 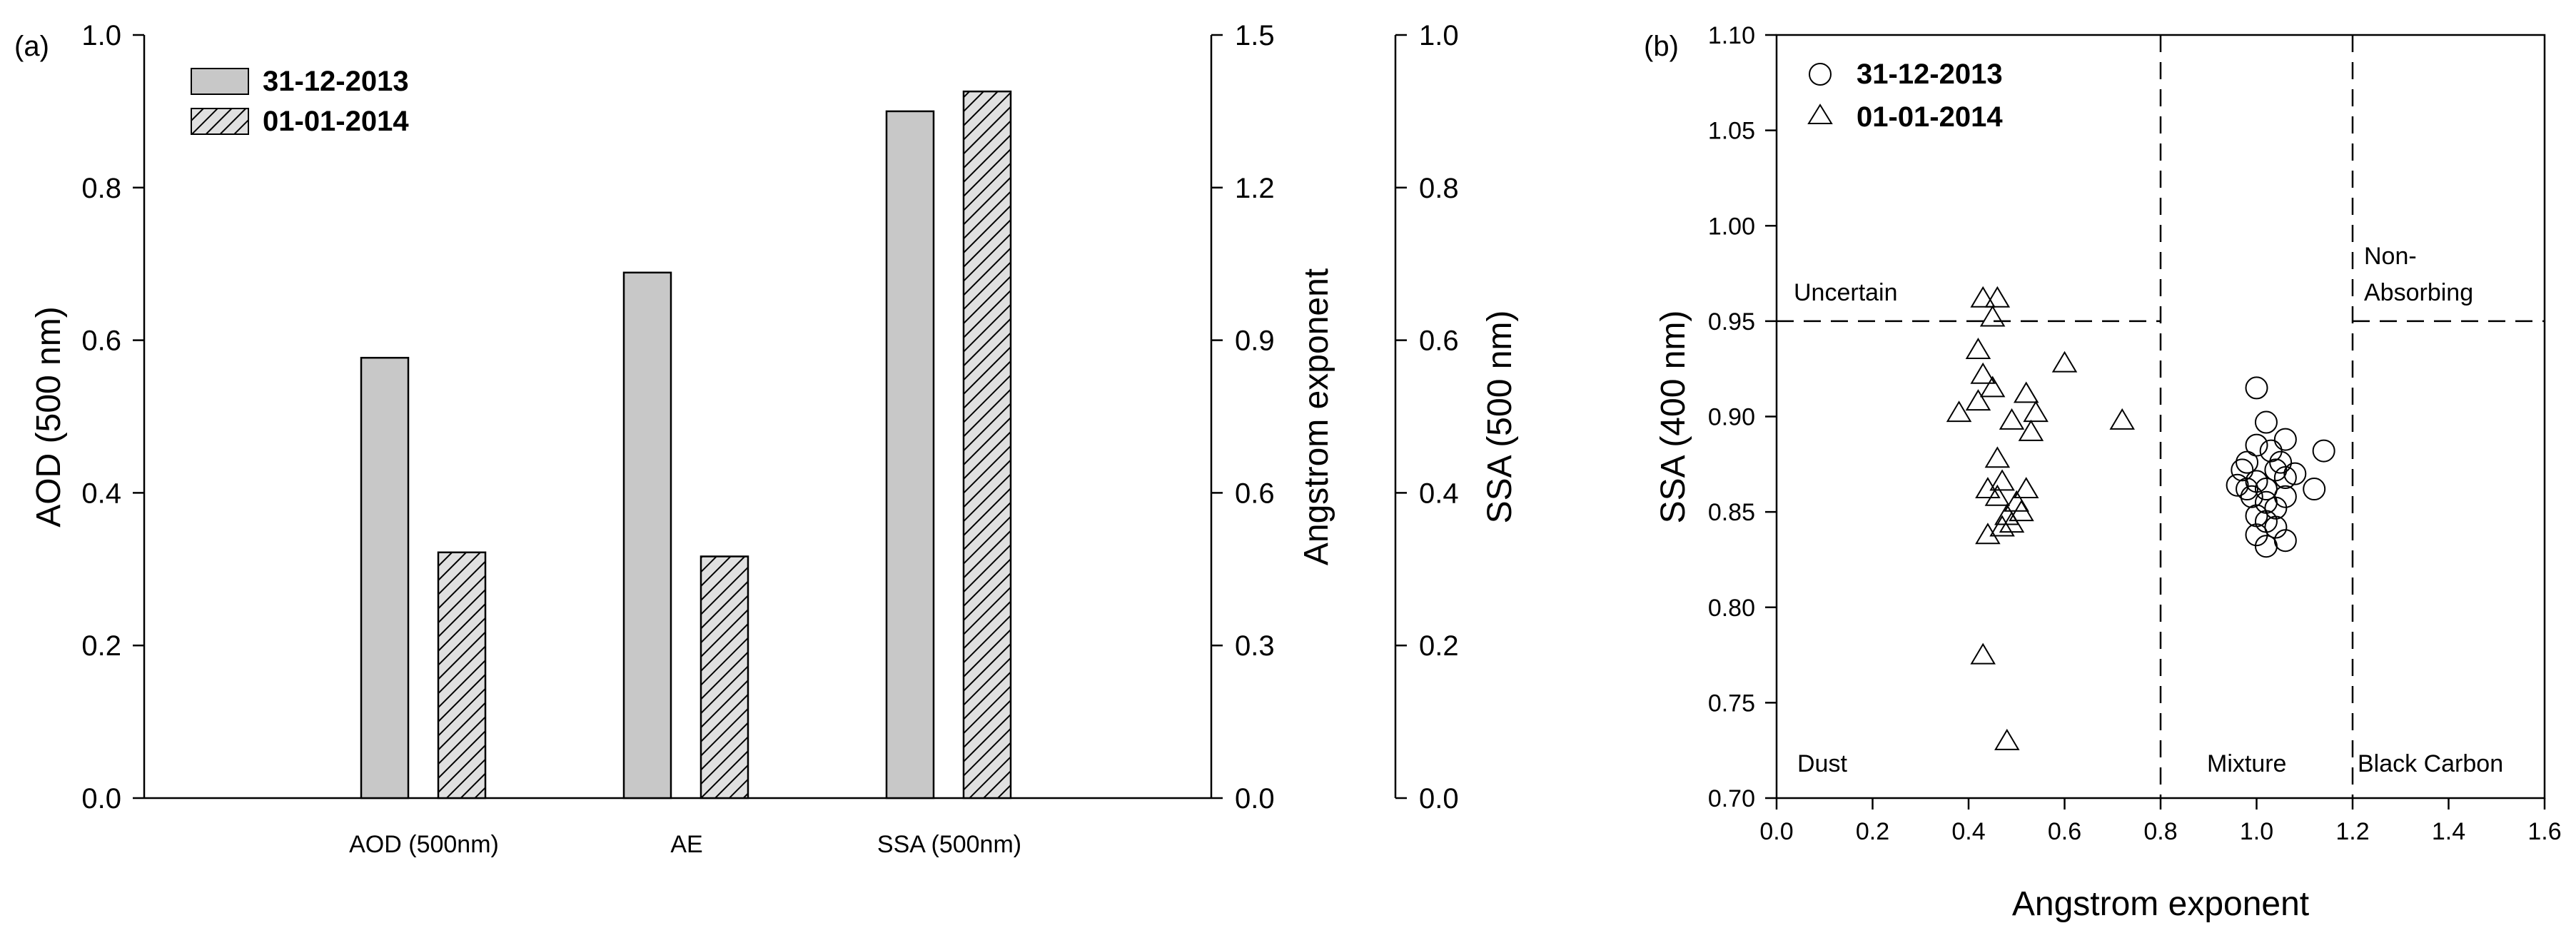 I want to click on y-ticks-b: 0.70 0.75 0.80 0.85 0.90 0.95 1.00 1.05 1.10, so click(x=1742, y=417).